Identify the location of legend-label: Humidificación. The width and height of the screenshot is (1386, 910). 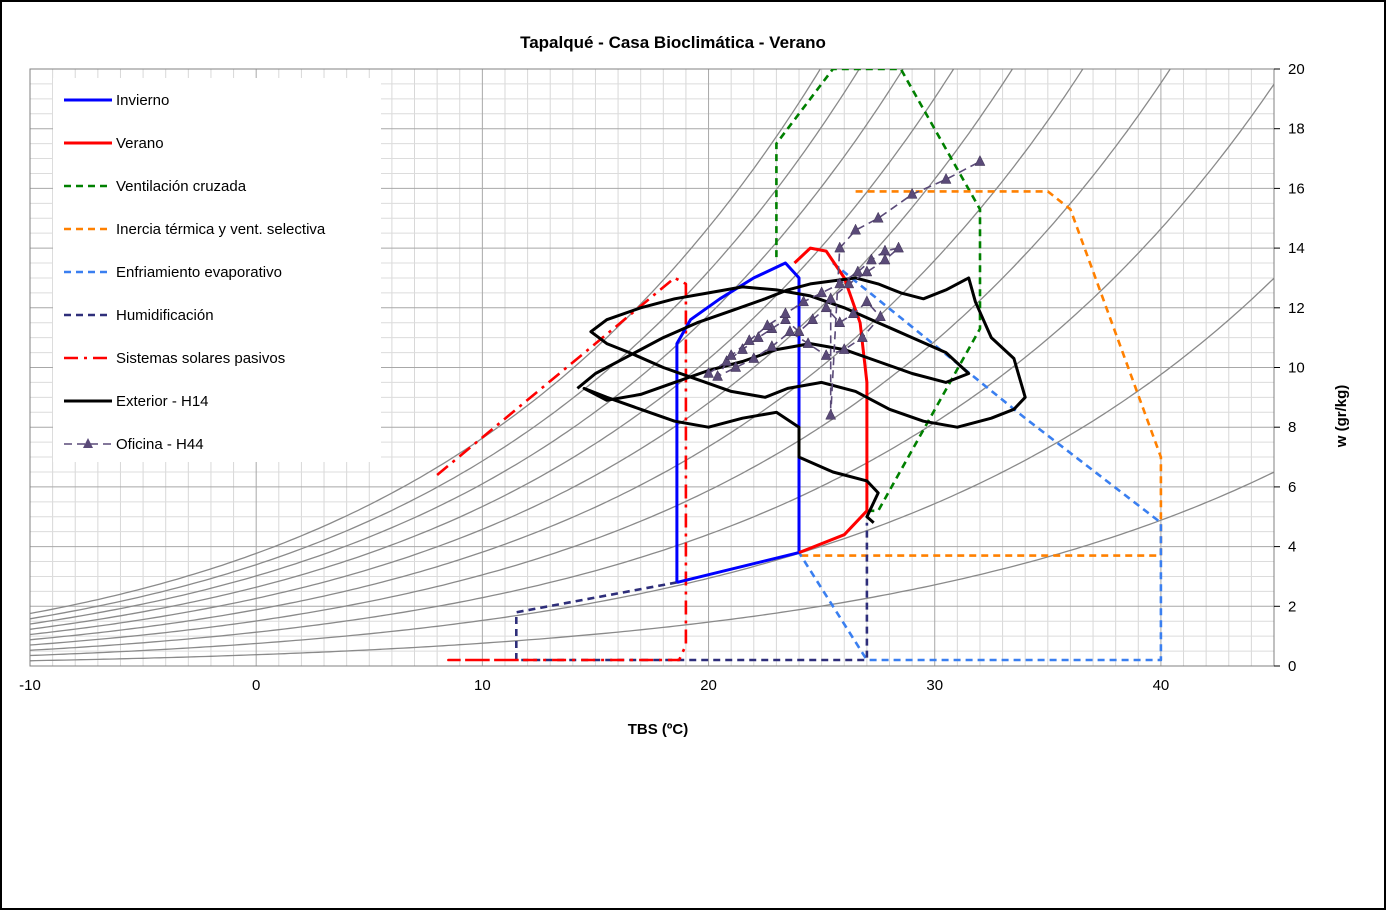
(165, 315).